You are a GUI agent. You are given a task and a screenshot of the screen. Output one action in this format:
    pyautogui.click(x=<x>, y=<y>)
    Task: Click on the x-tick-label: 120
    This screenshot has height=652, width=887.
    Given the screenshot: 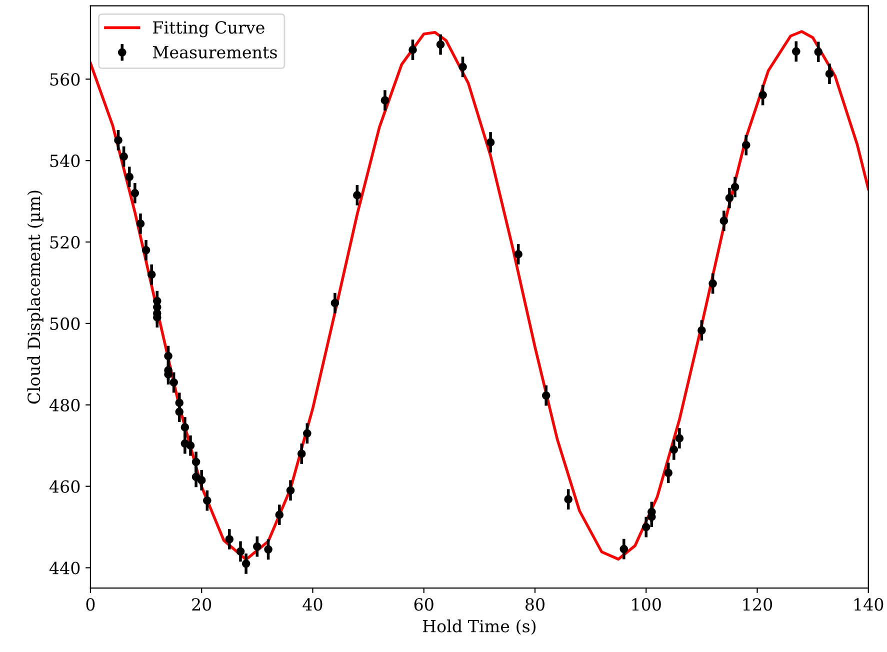 What is the action you would take?
    pyautogui.click(x=757, y=604)
    